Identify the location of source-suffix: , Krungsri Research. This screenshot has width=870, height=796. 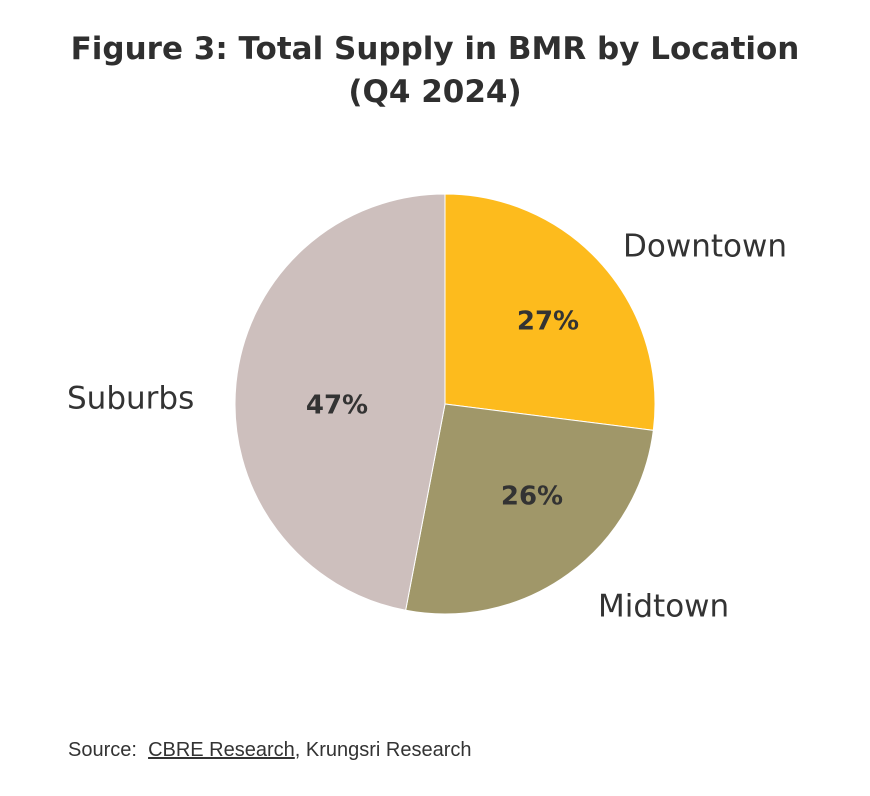
(383, 750).